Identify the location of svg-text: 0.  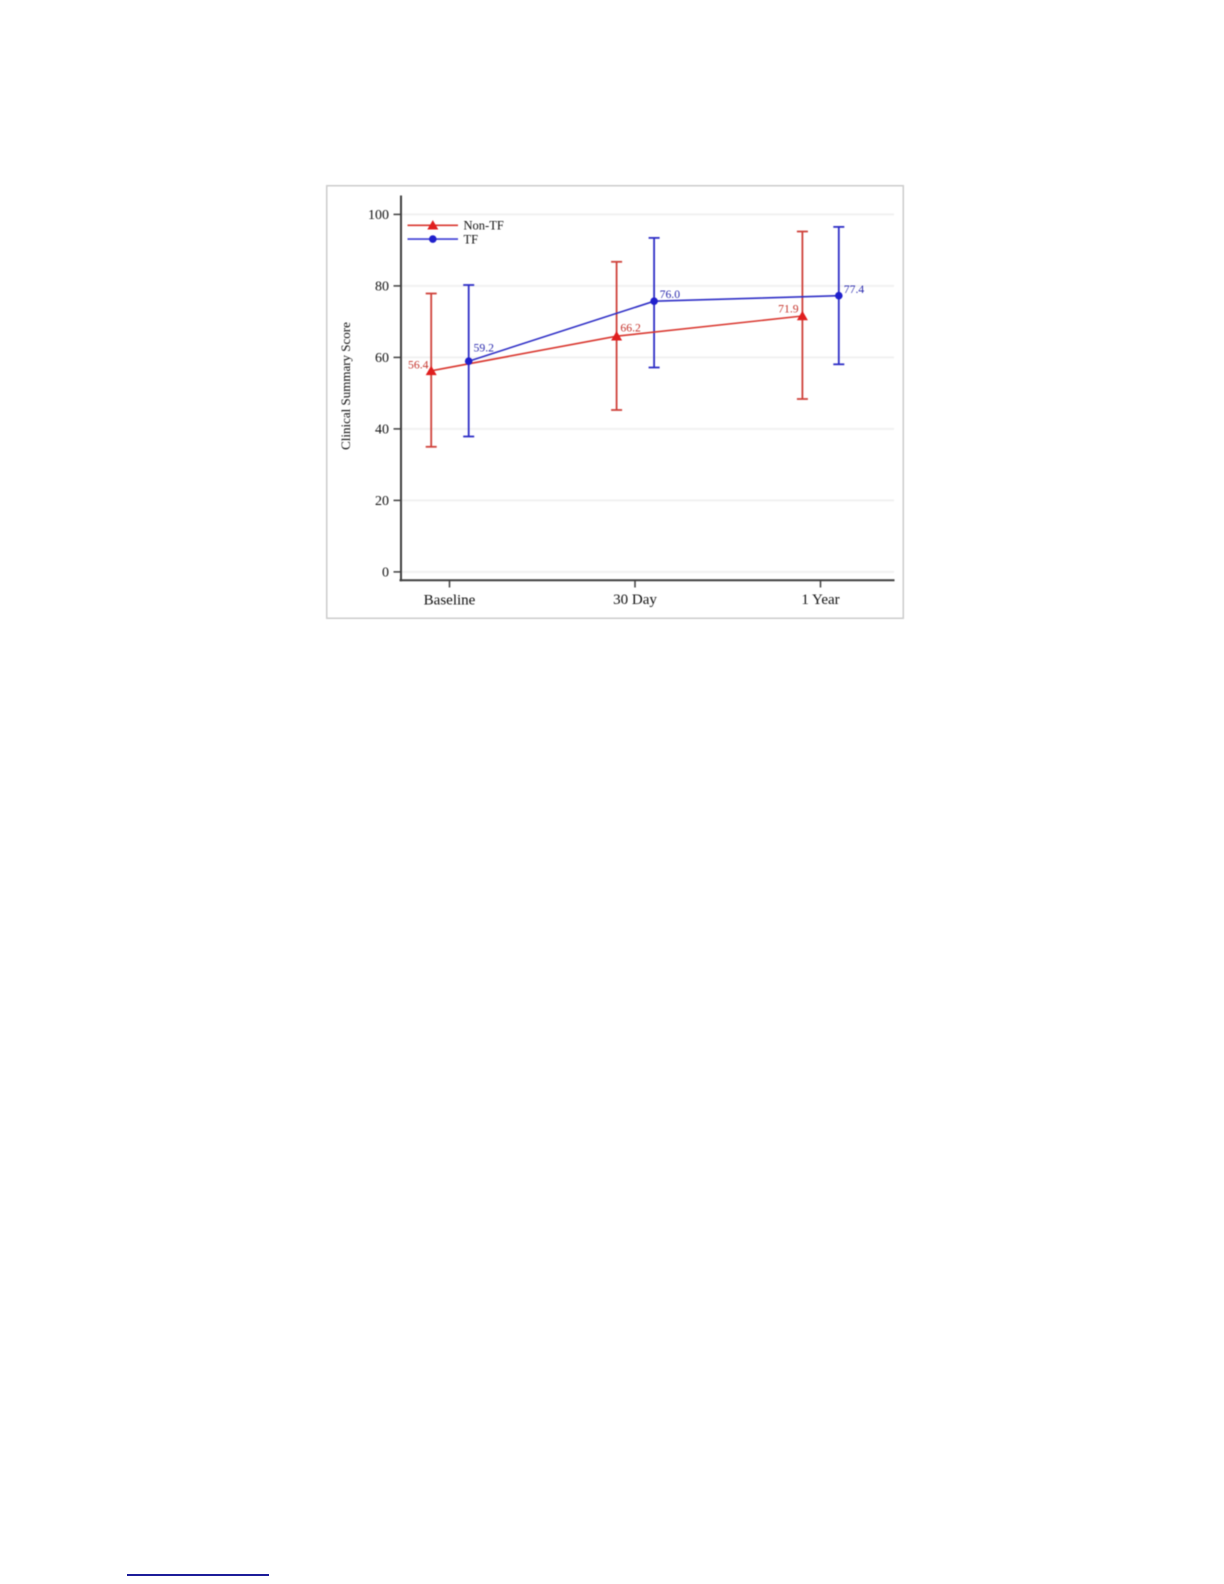
(385, 572).